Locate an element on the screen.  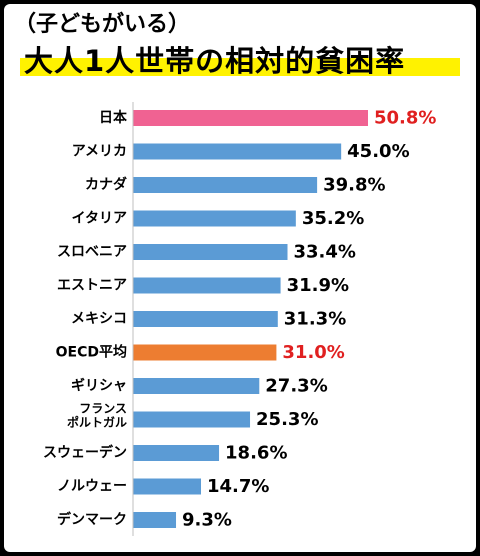
chart-title-block: 大人1人世帯の相対的貧困率 is located at coordinates (240, 59).